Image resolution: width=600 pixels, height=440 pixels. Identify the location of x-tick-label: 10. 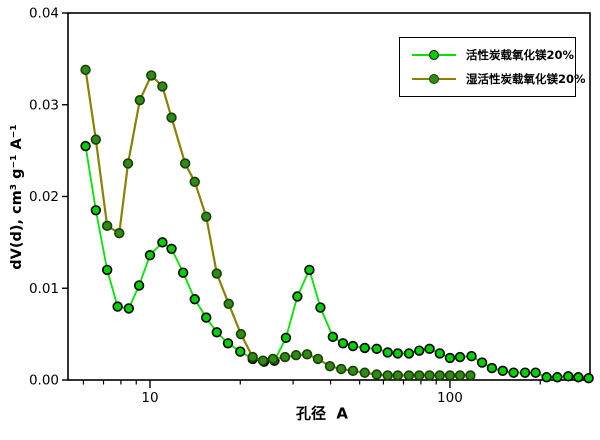
(149, 398).